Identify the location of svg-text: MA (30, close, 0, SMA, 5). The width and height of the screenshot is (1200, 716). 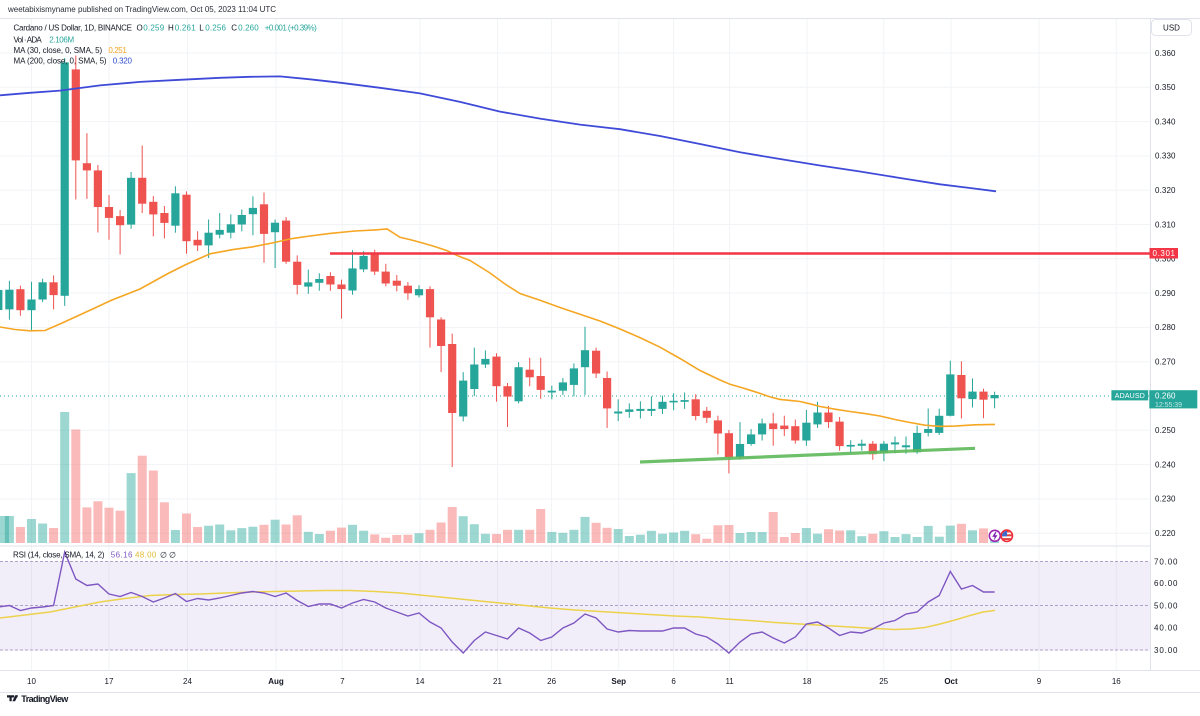
(58, 50).